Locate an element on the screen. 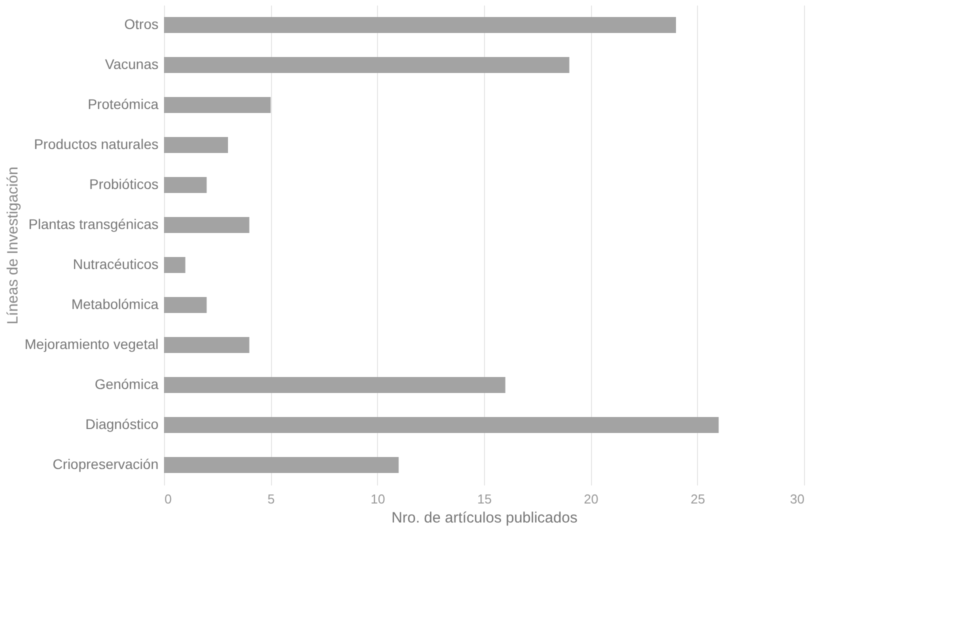 The height and width of the screenshot is (630, 962). y-tick-label: Probióticos is located at coordinates (123, 184).